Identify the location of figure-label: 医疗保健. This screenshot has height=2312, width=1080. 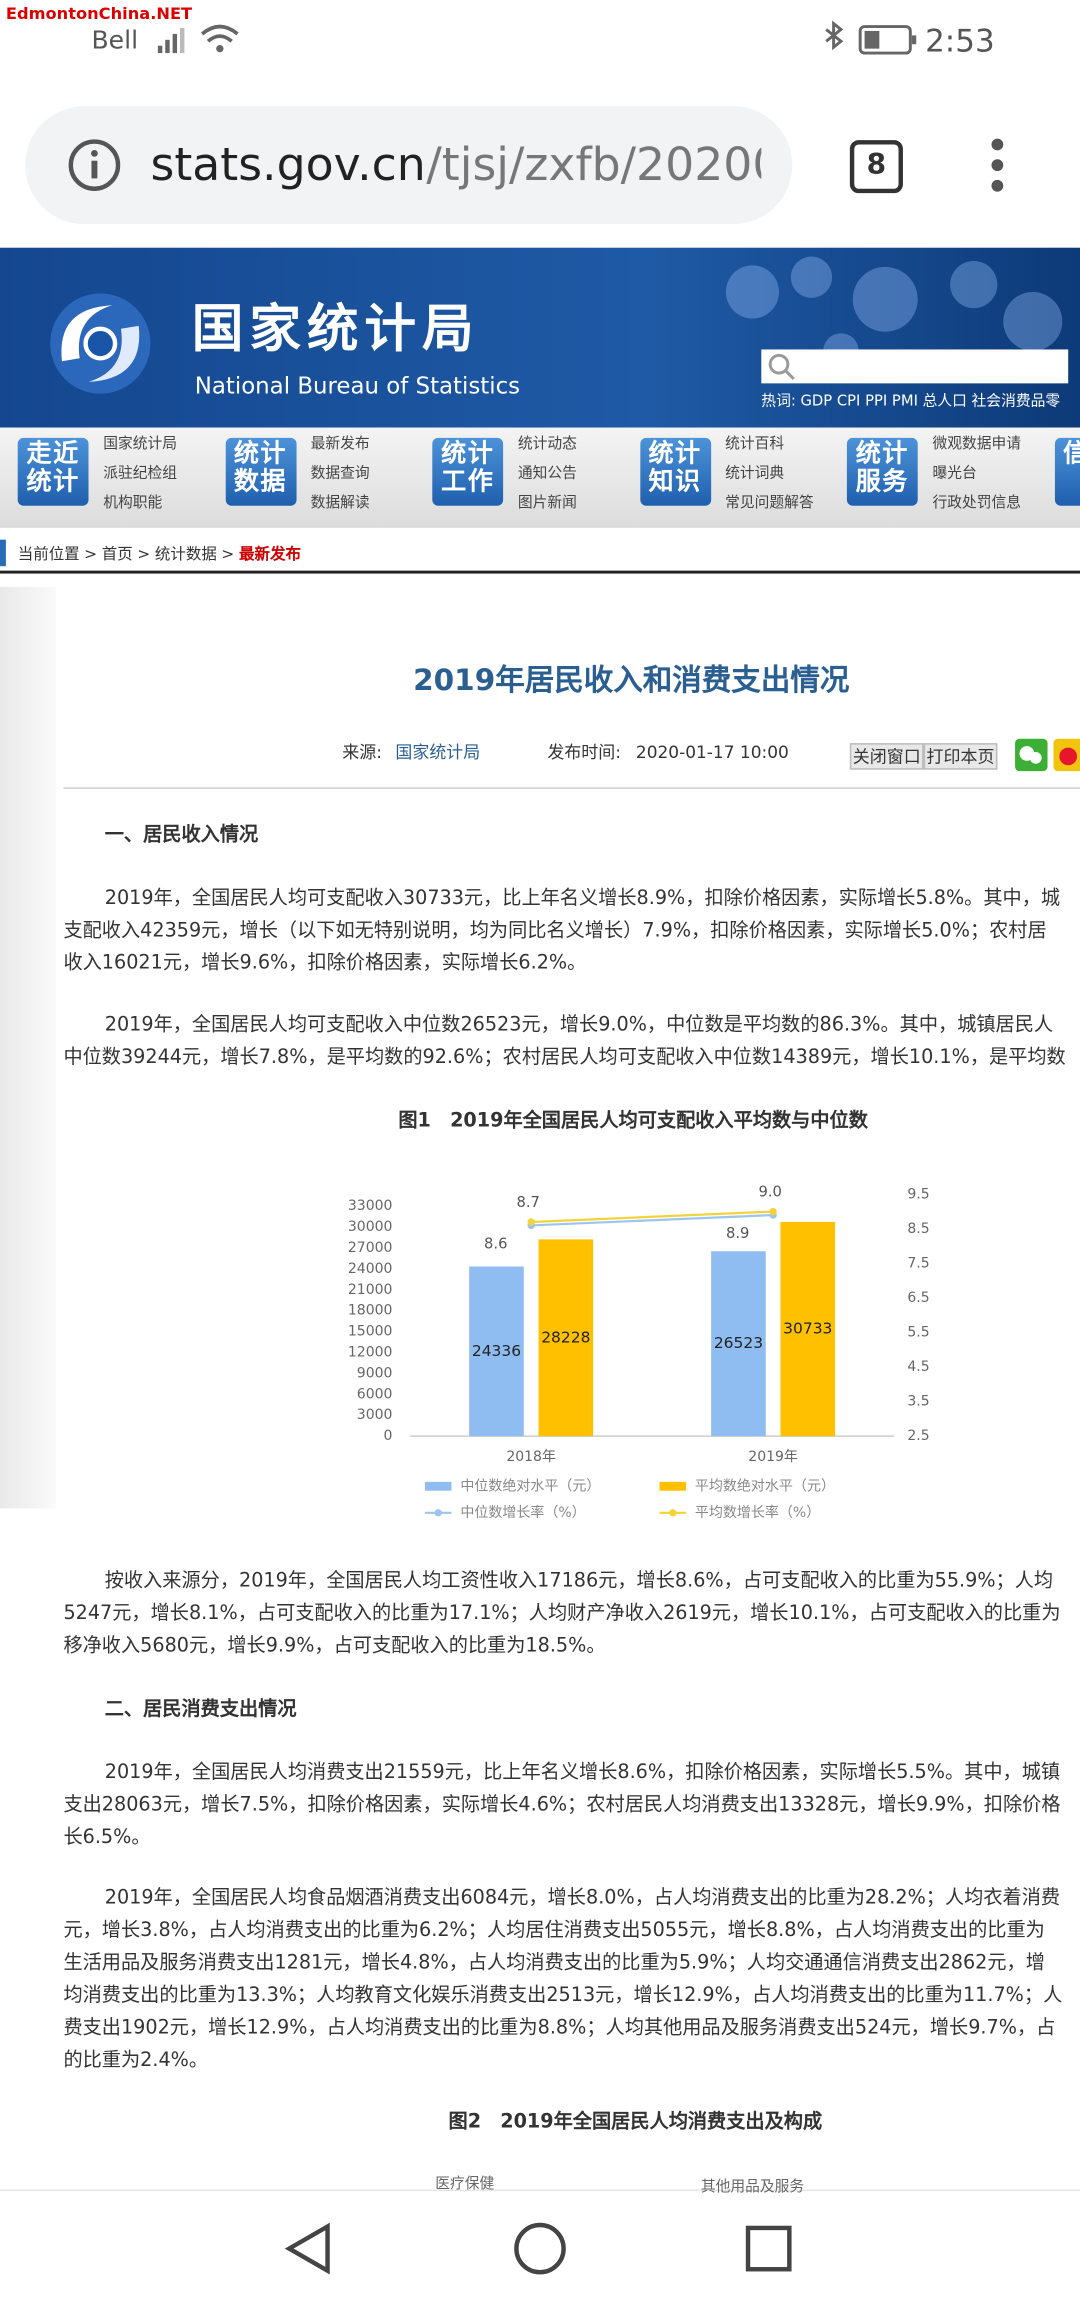
(465, 2184).